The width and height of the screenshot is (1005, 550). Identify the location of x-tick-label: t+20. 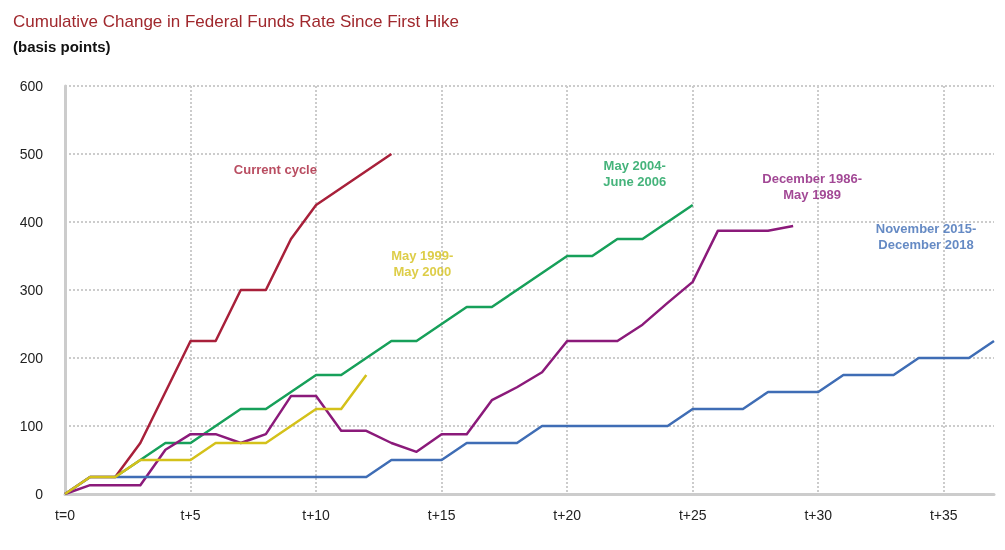
(567, 515).